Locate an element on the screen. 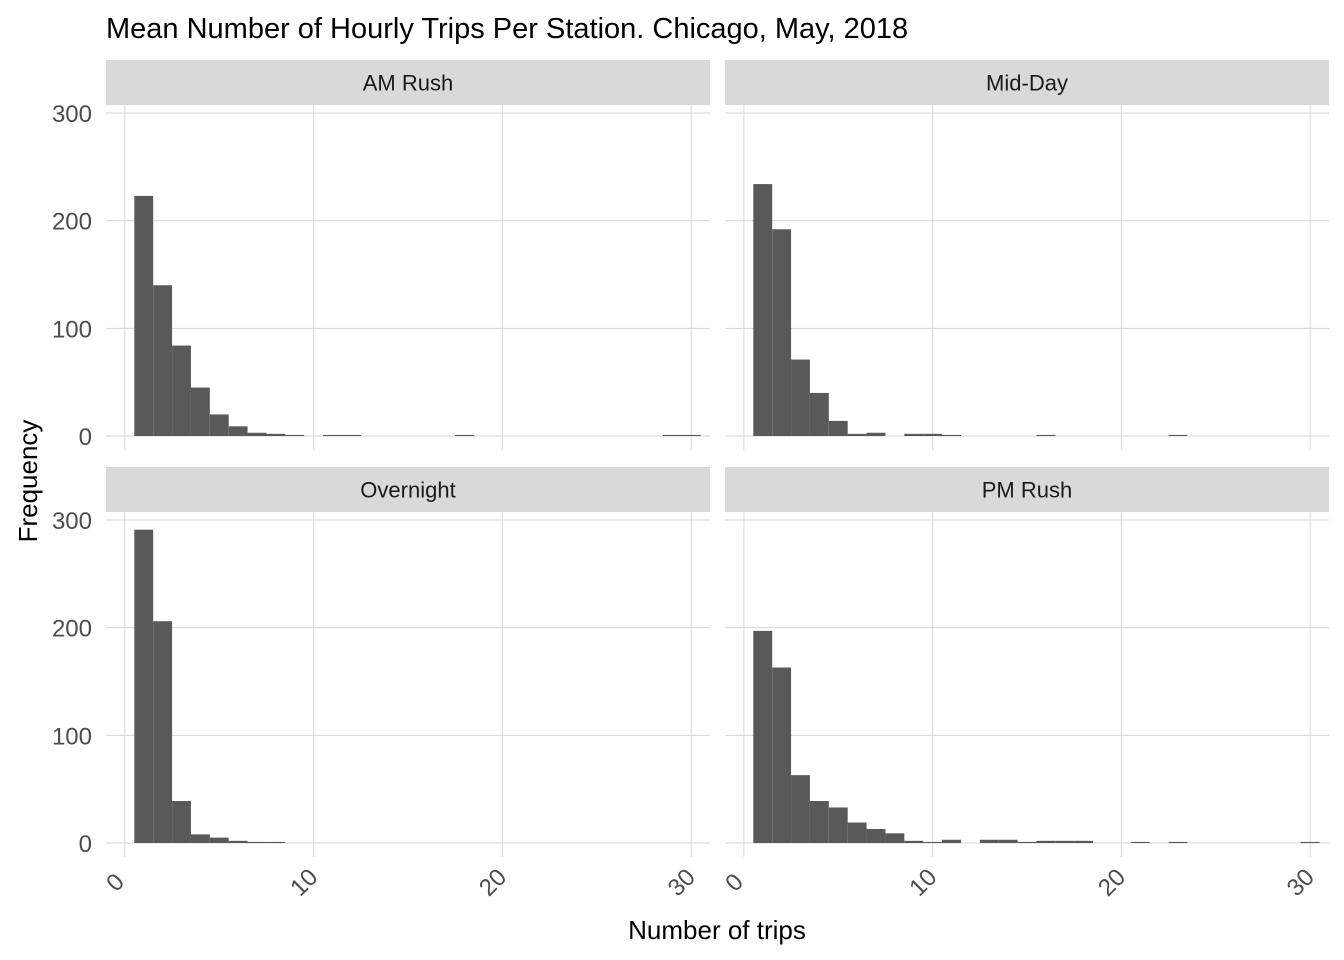  facet-strip-label: PM Rush is located at coordinates (1027, 490).